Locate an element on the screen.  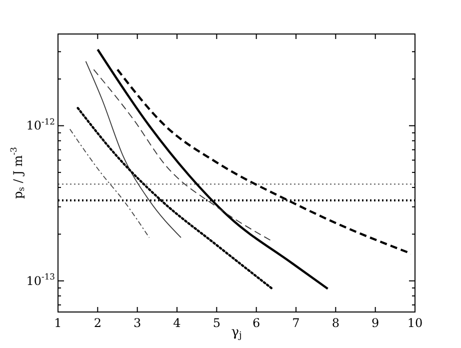
x-tick-label: 1 is located at coordinates (58, 323).